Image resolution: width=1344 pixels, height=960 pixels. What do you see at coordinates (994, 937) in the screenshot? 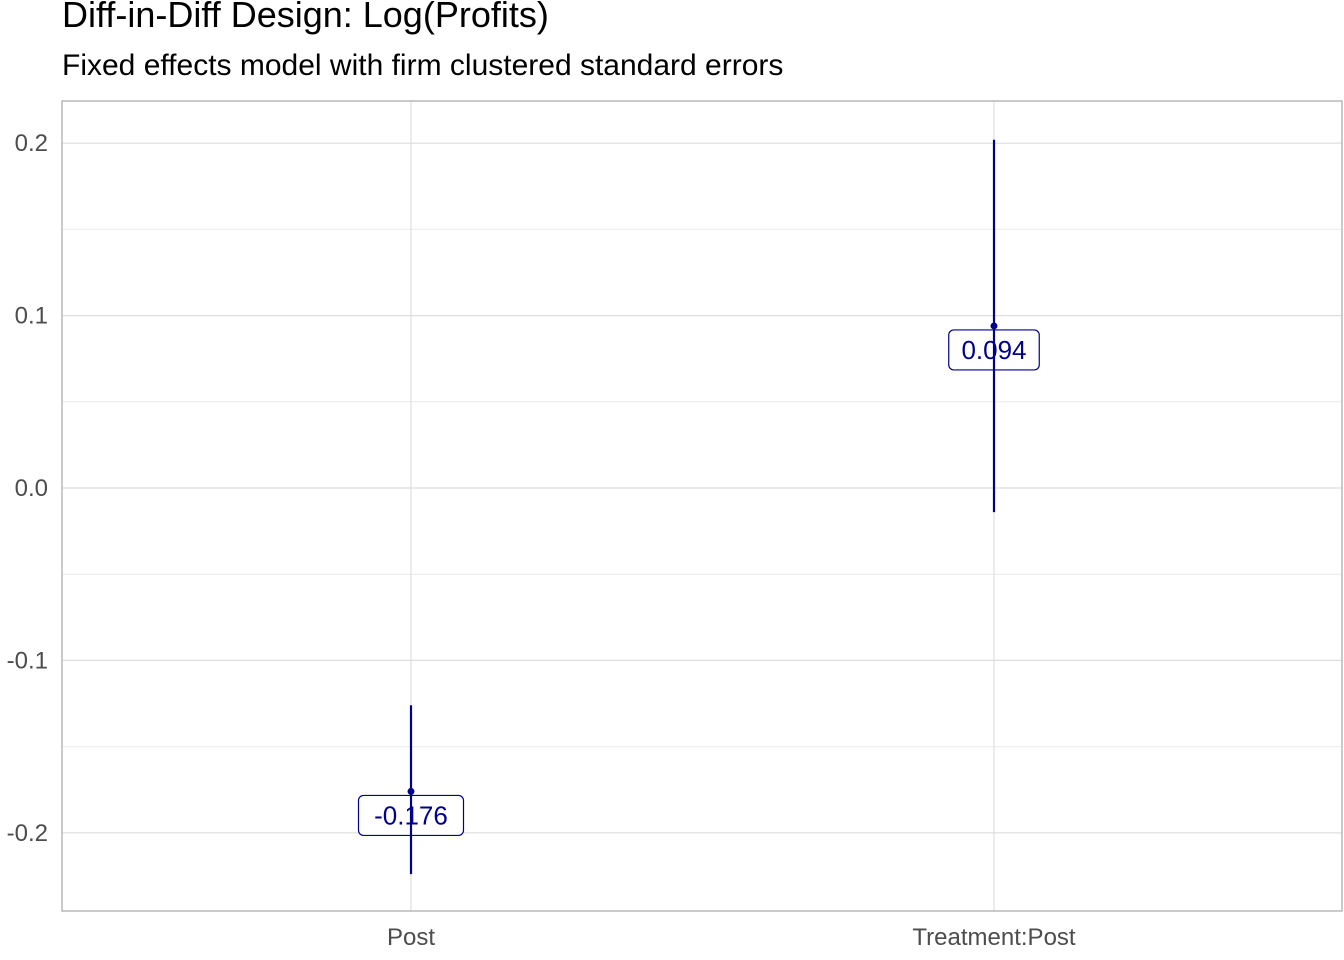
I see `x-tick-label: Treatment:Post` at bounding box center [994, 937].